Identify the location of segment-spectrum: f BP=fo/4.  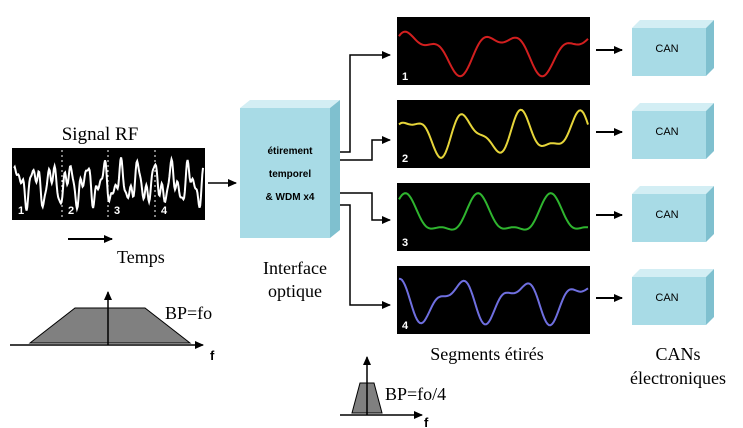
(393, 392).